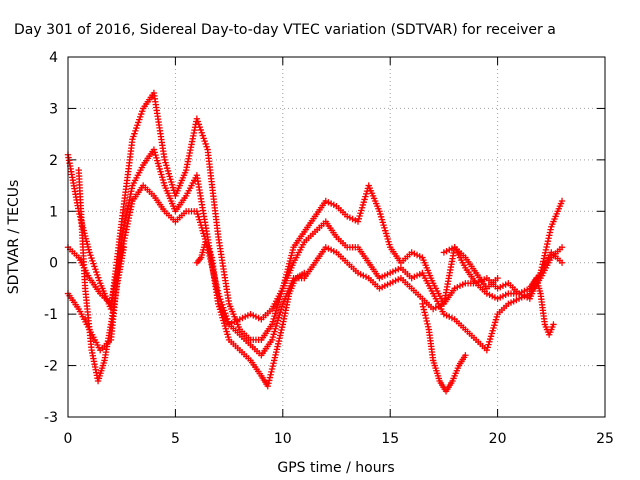 This screenshot has width=640, height=480. Describe the element at coordinates (605, 439) in the screenshot. I see `x-tick-label: 25` at that location.